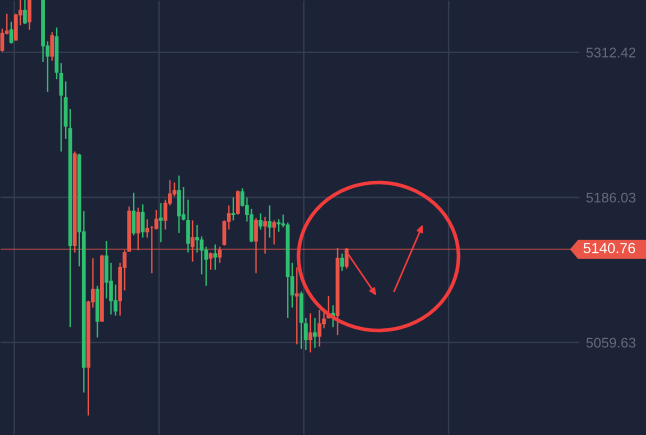 This screenshot has height=435, width=646. What do you see at coordinates (611, 343) in the screenshot?
I see `y-tick-label: 5059.63` at bounding box center [611, 343].